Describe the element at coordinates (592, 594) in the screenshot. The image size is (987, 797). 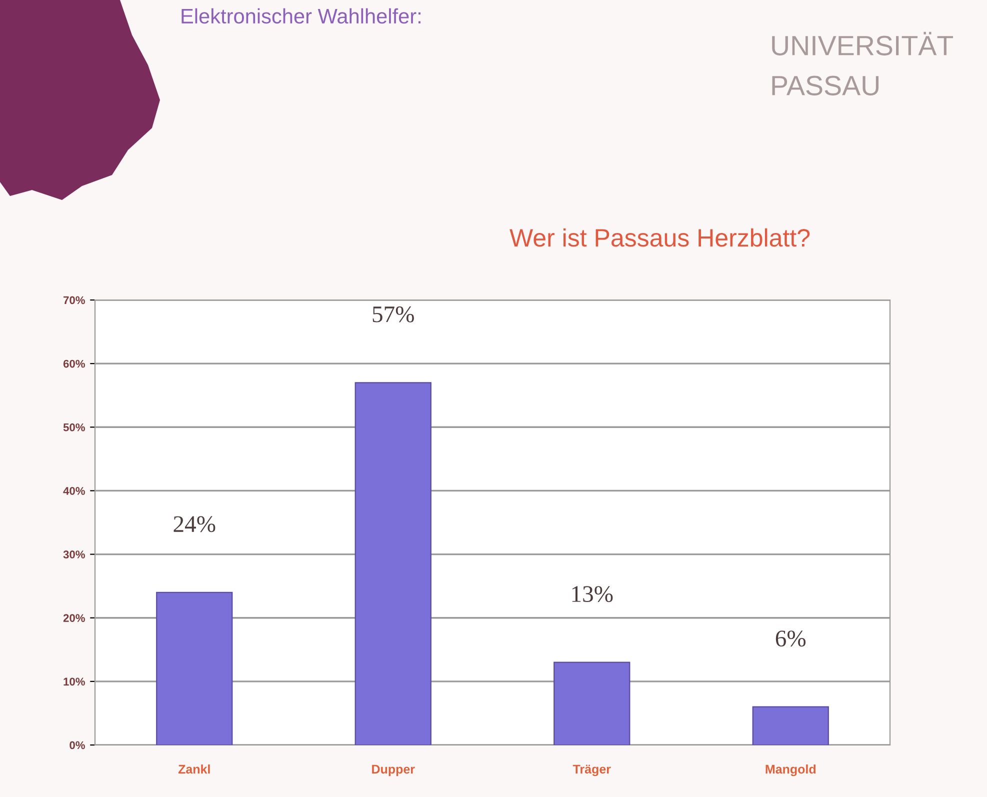
I see `data-label: 13%` at that location.